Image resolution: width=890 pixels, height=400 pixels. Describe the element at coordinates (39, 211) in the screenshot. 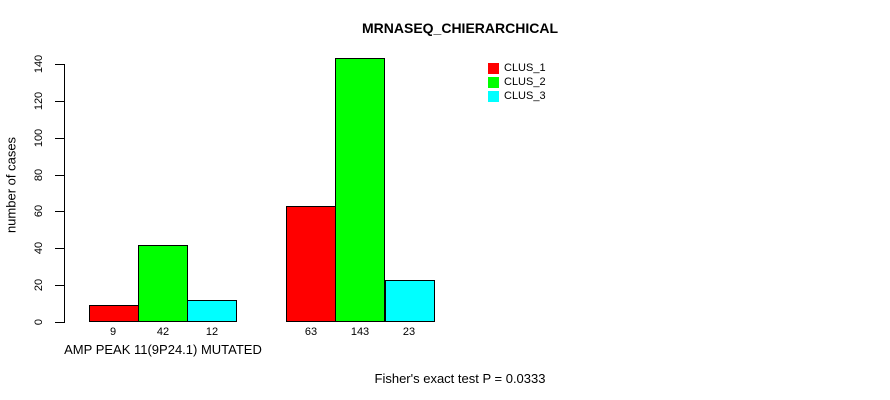

I see `y-tick-label: 60` at that location.